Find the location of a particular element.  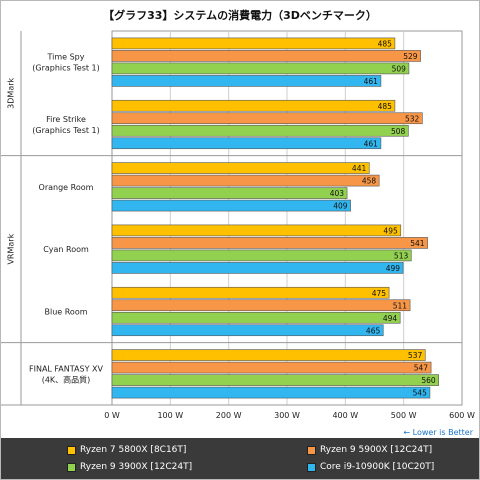

bar-value-label: 409 is located at coordinates (340, 206).